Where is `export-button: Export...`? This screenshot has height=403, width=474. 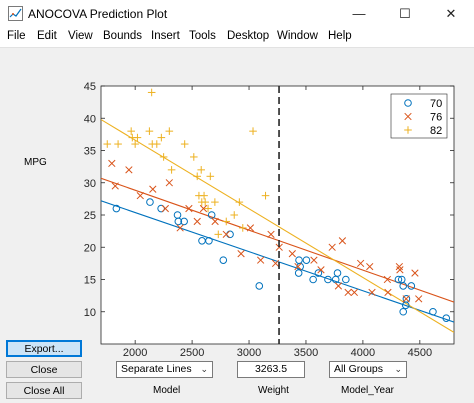 export-button: Export... is located at coordinates (44, 348).